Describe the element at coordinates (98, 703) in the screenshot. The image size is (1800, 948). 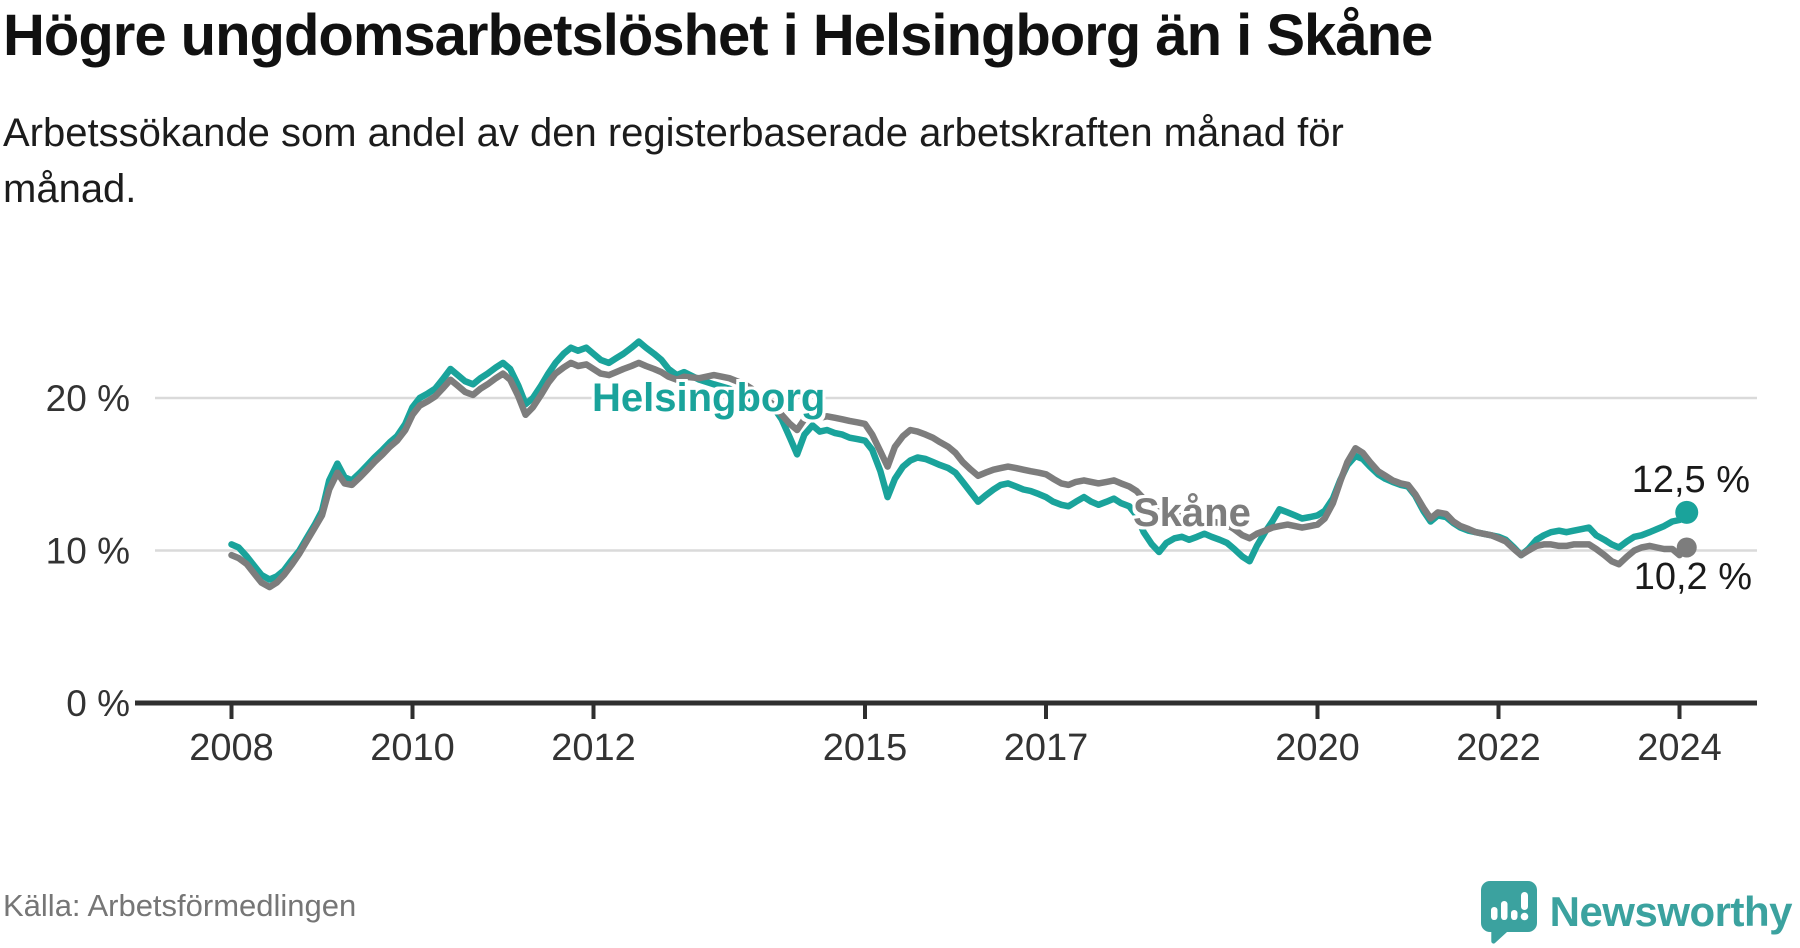
I see `y-tick-label: 0 %` at that location.